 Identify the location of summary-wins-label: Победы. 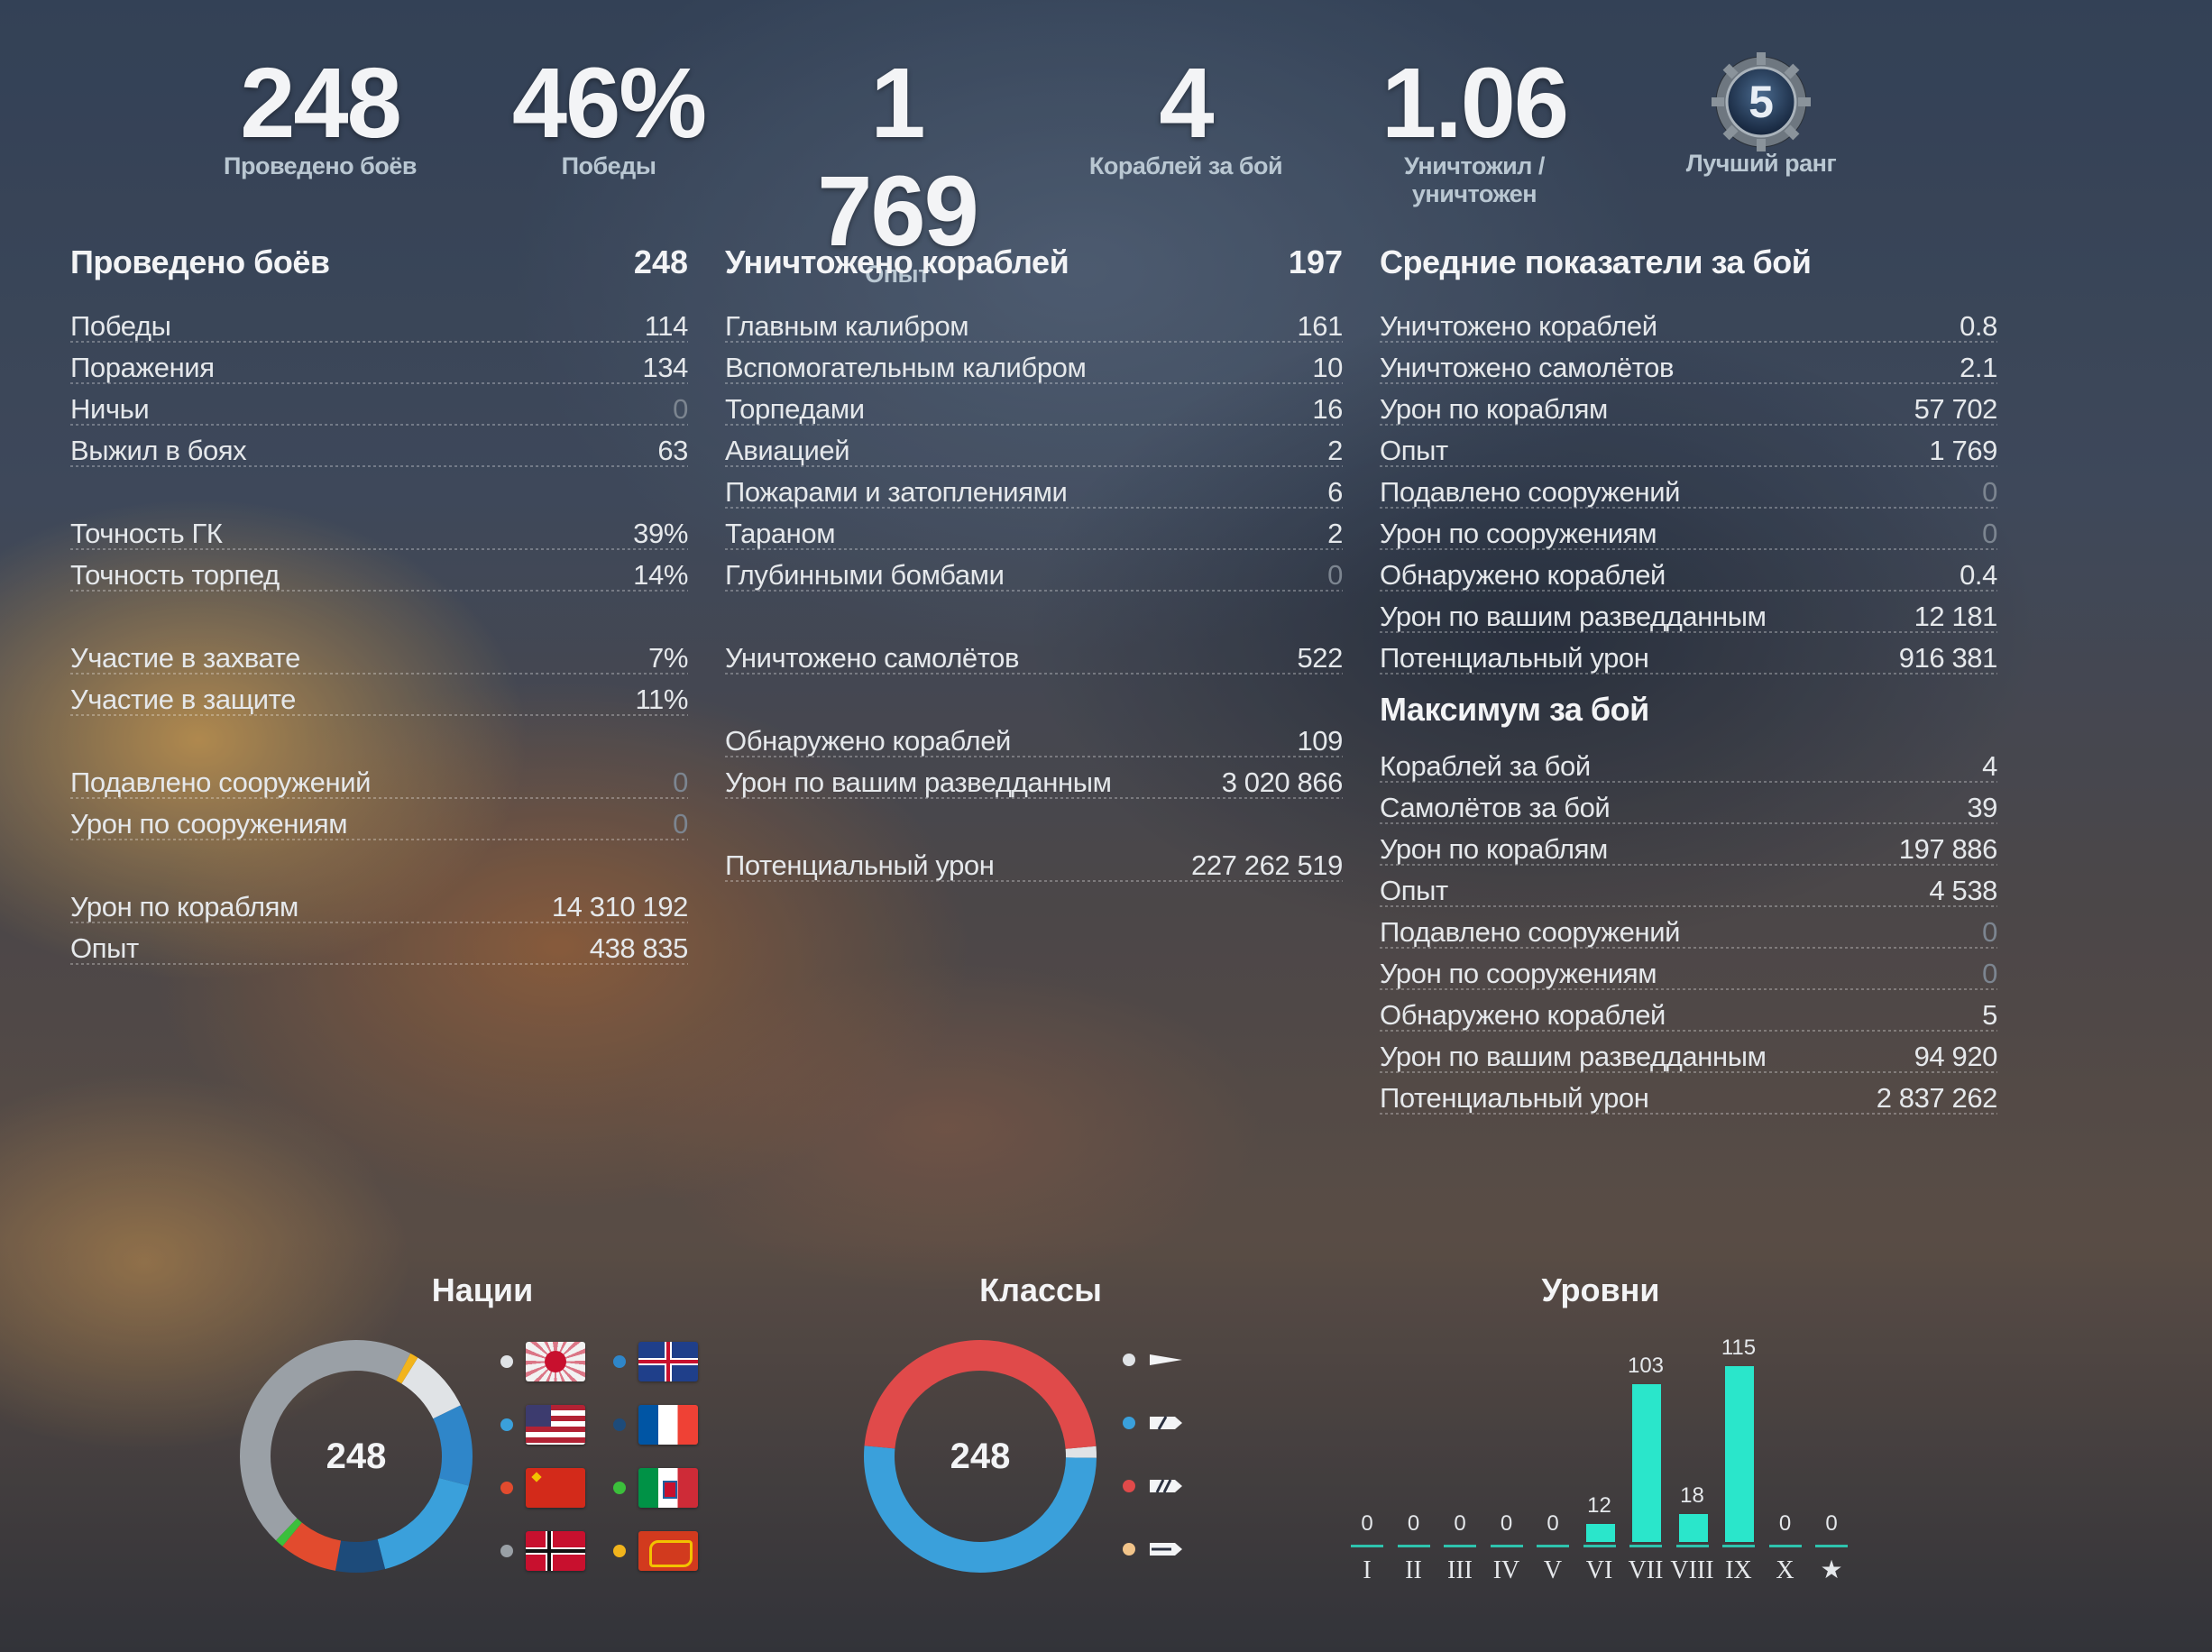
(608, 165).